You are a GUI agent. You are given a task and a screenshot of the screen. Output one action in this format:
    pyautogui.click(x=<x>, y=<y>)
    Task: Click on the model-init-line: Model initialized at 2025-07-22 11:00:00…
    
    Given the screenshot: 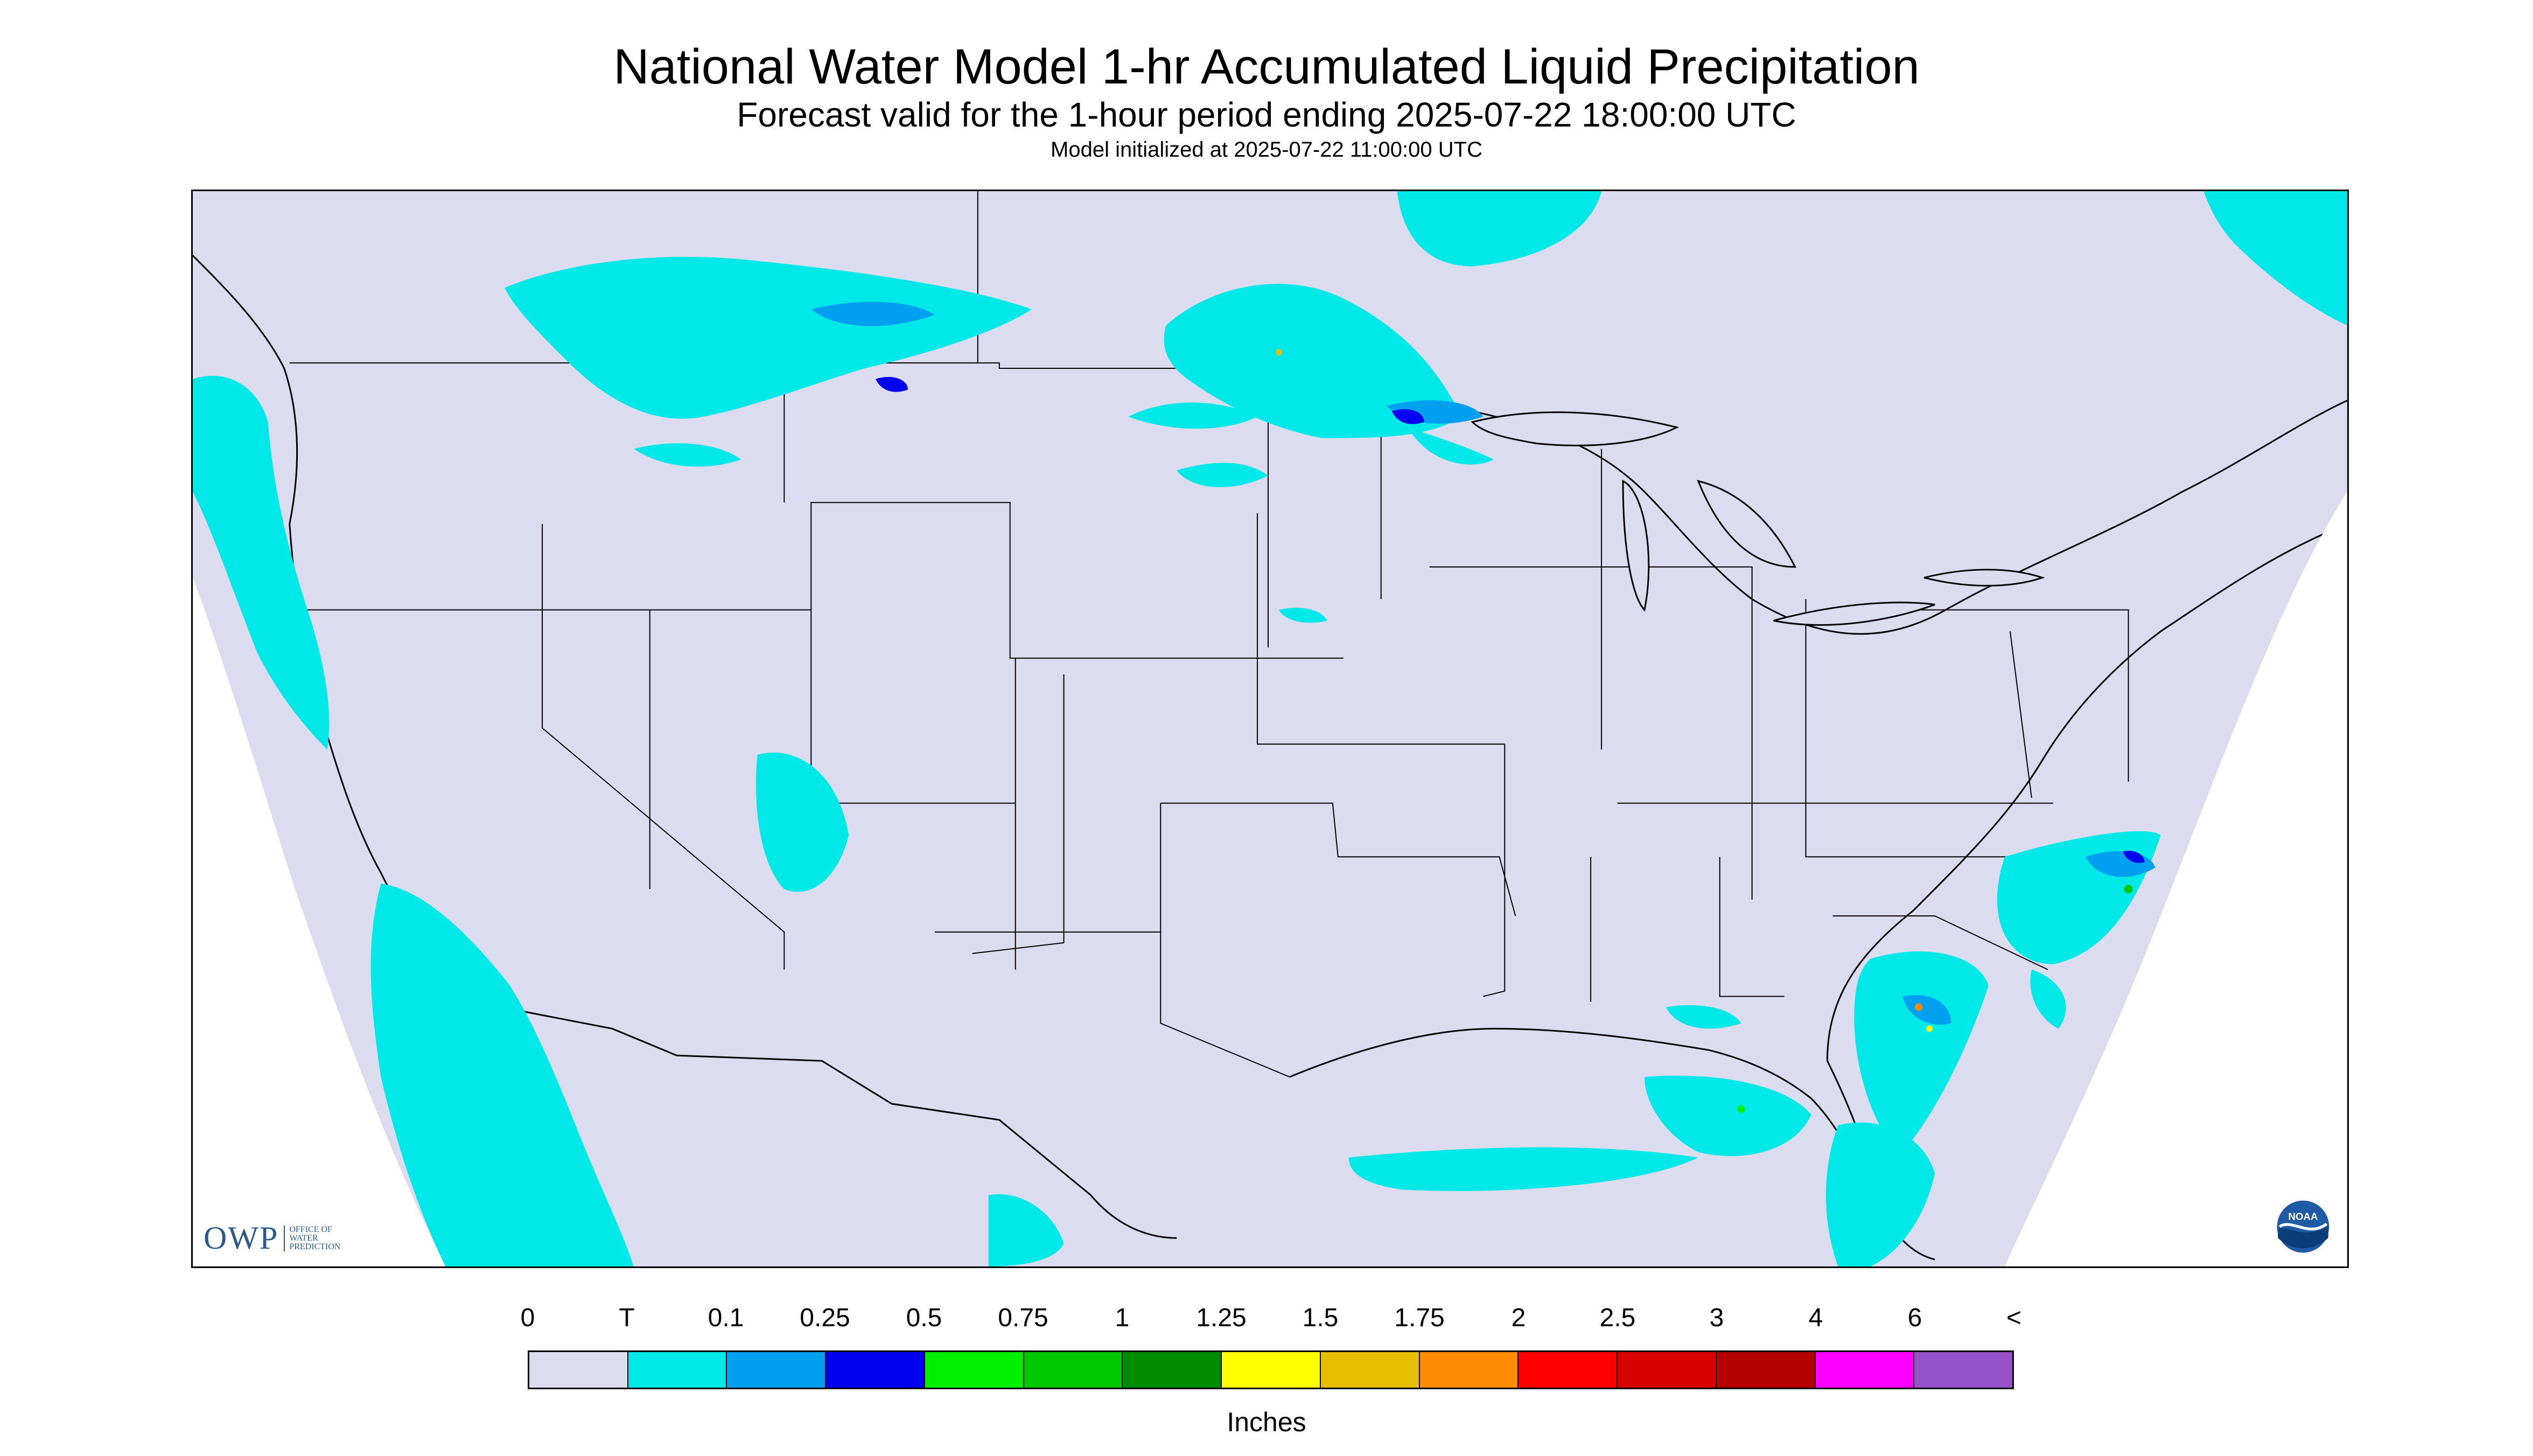 What is the action you would take?
    pyautogui.click(x=1266, y=150)
    